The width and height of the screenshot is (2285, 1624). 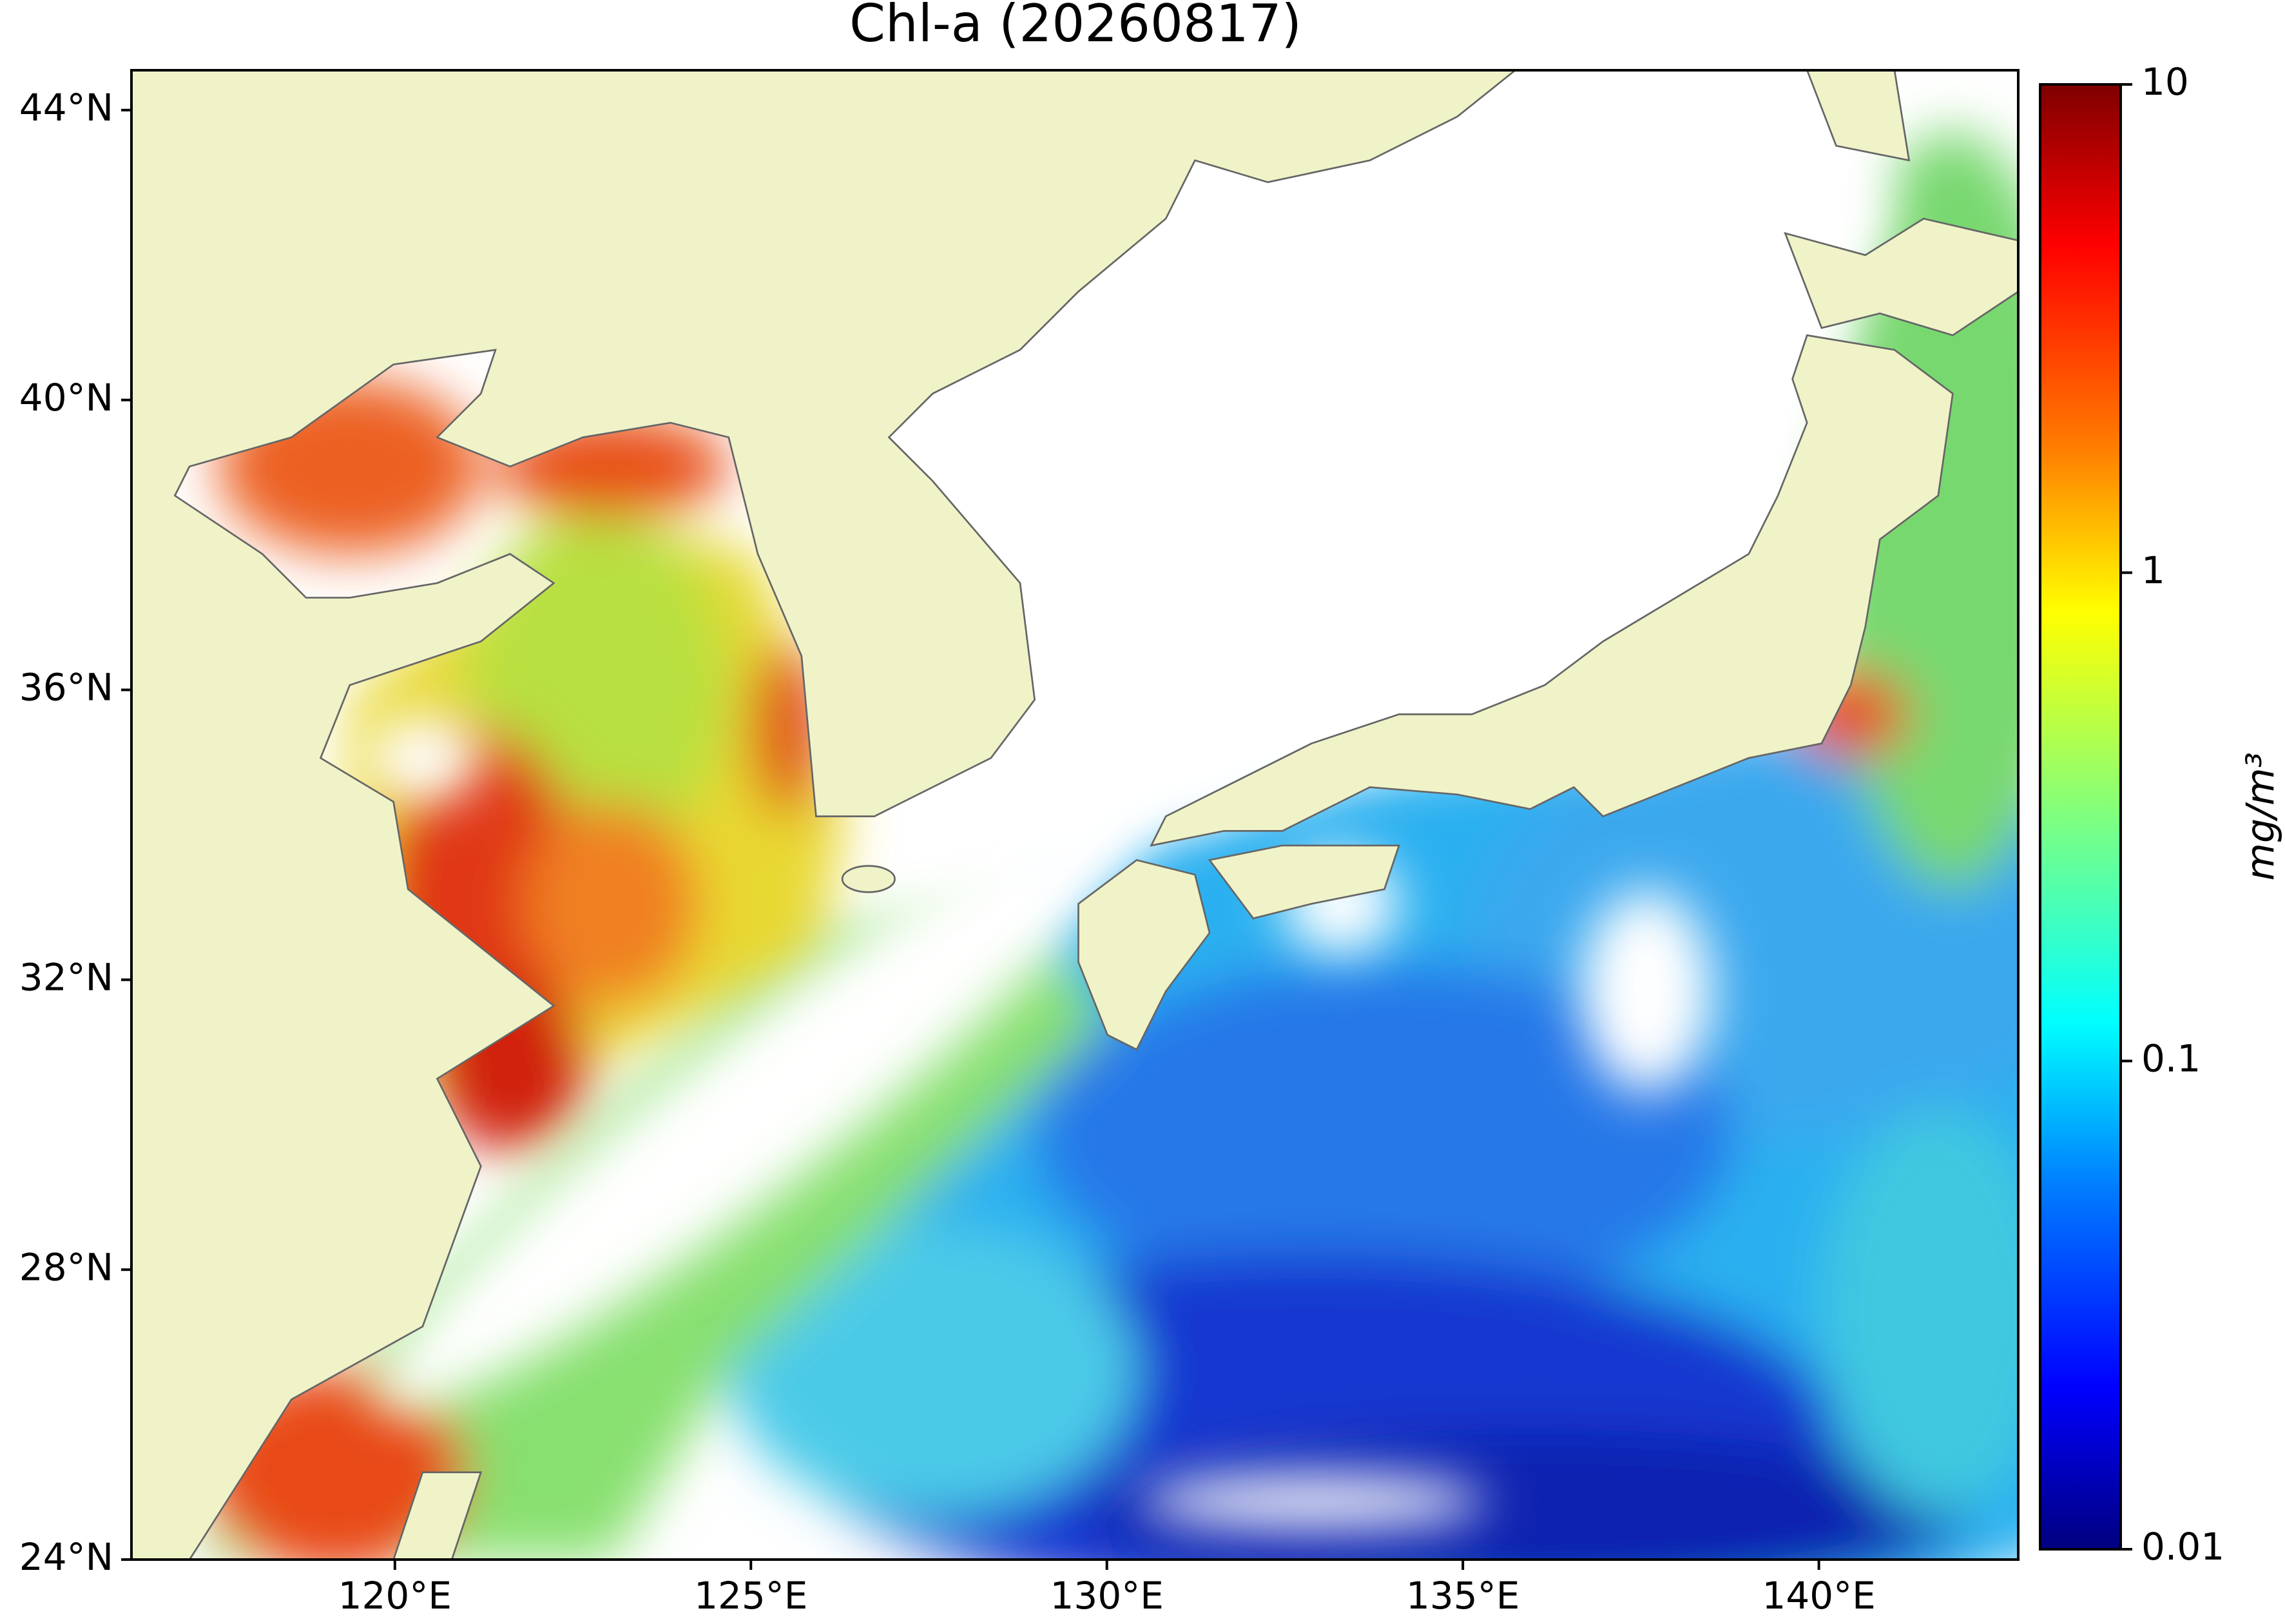 What do you see at coordinates (437, 1516) in the screenshot?
I see `taiwan` at bounding box center [437, 1516].